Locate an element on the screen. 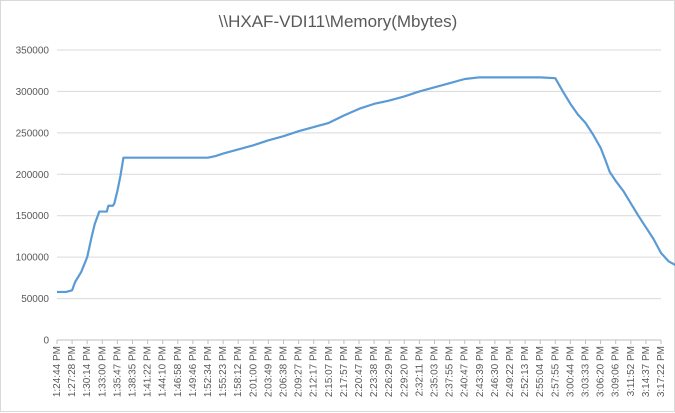 The image size is (675, 413). x-tick-label: 2:01:00 PM is located at coordinates (253, 371).